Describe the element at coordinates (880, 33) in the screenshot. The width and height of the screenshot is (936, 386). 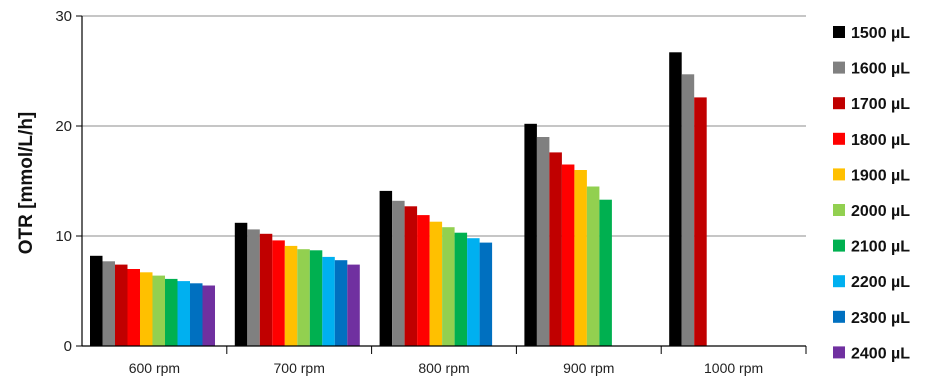
I see `legend-label: 1500 µL` at that location.